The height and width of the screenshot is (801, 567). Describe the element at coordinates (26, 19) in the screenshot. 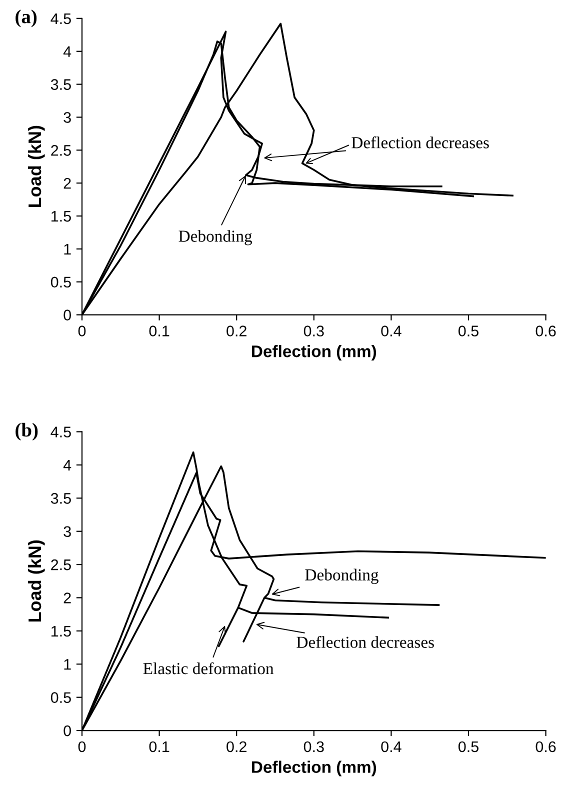

I see `chart-title: (a)` at that location.